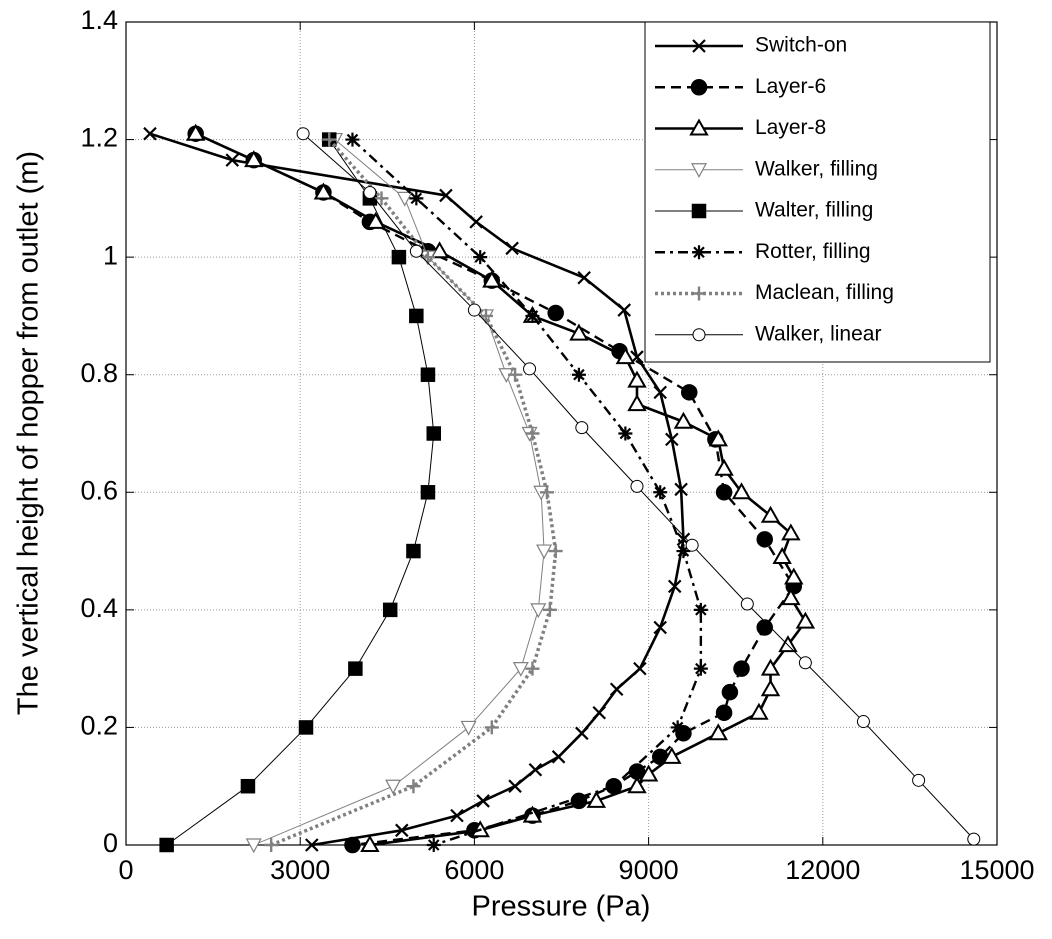 This screenshot has height=939, width=1052. Describe the element at coordinates (649, 870) in the screenshot. I see `x-tick-label: 9000` at that location.